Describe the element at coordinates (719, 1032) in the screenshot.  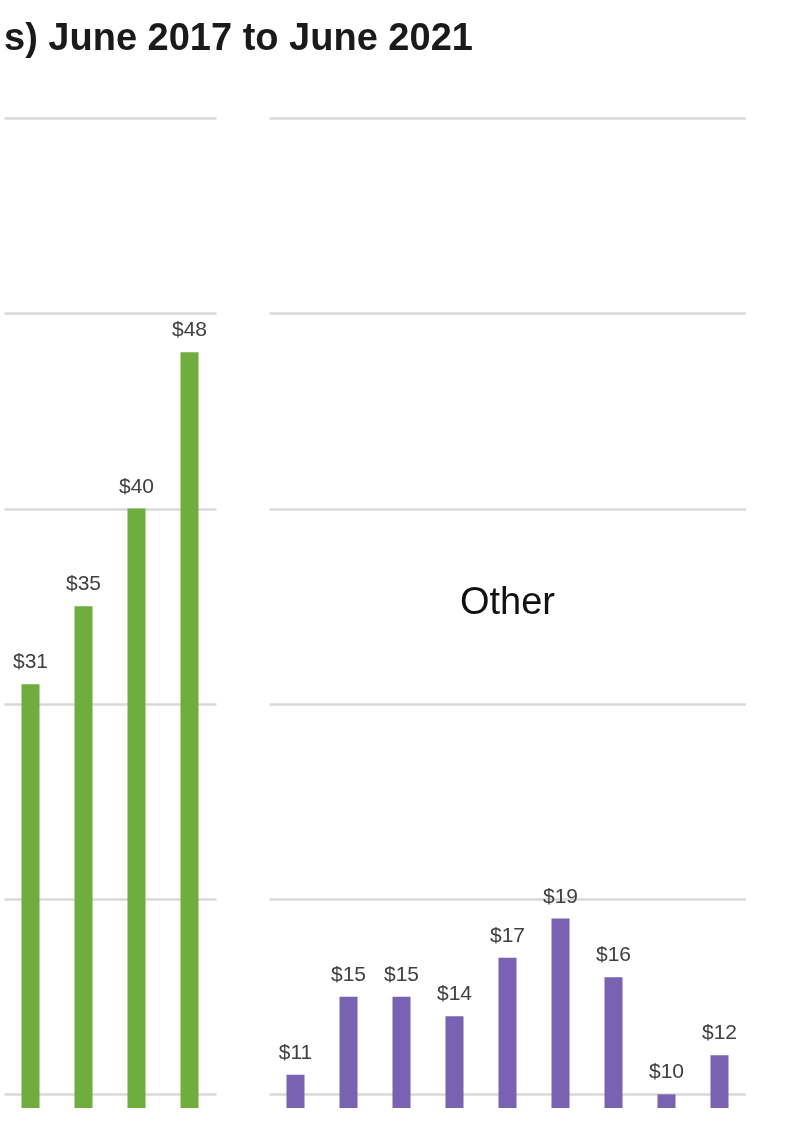
I see `data-label: $12` at that location.